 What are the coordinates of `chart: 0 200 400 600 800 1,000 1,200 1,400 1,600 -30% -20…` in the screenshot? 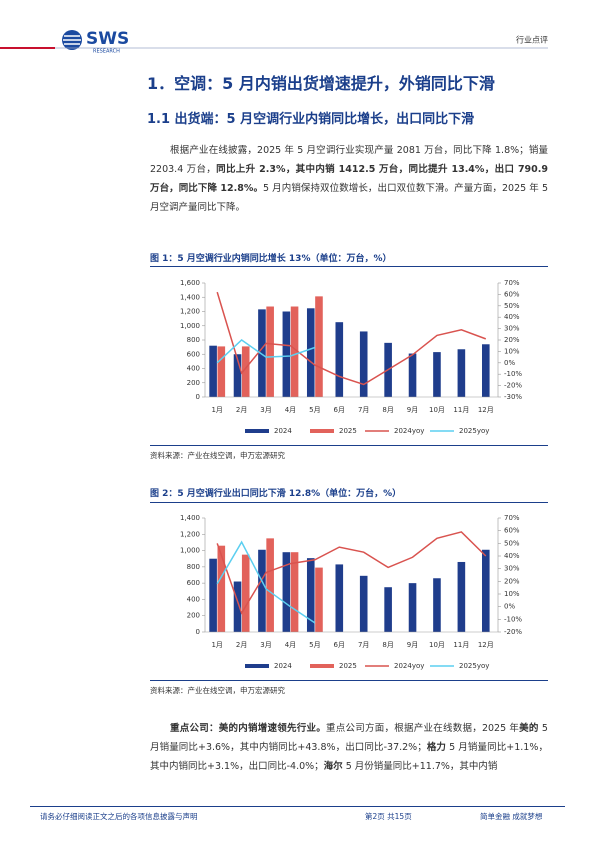 It's located at (351, 357).